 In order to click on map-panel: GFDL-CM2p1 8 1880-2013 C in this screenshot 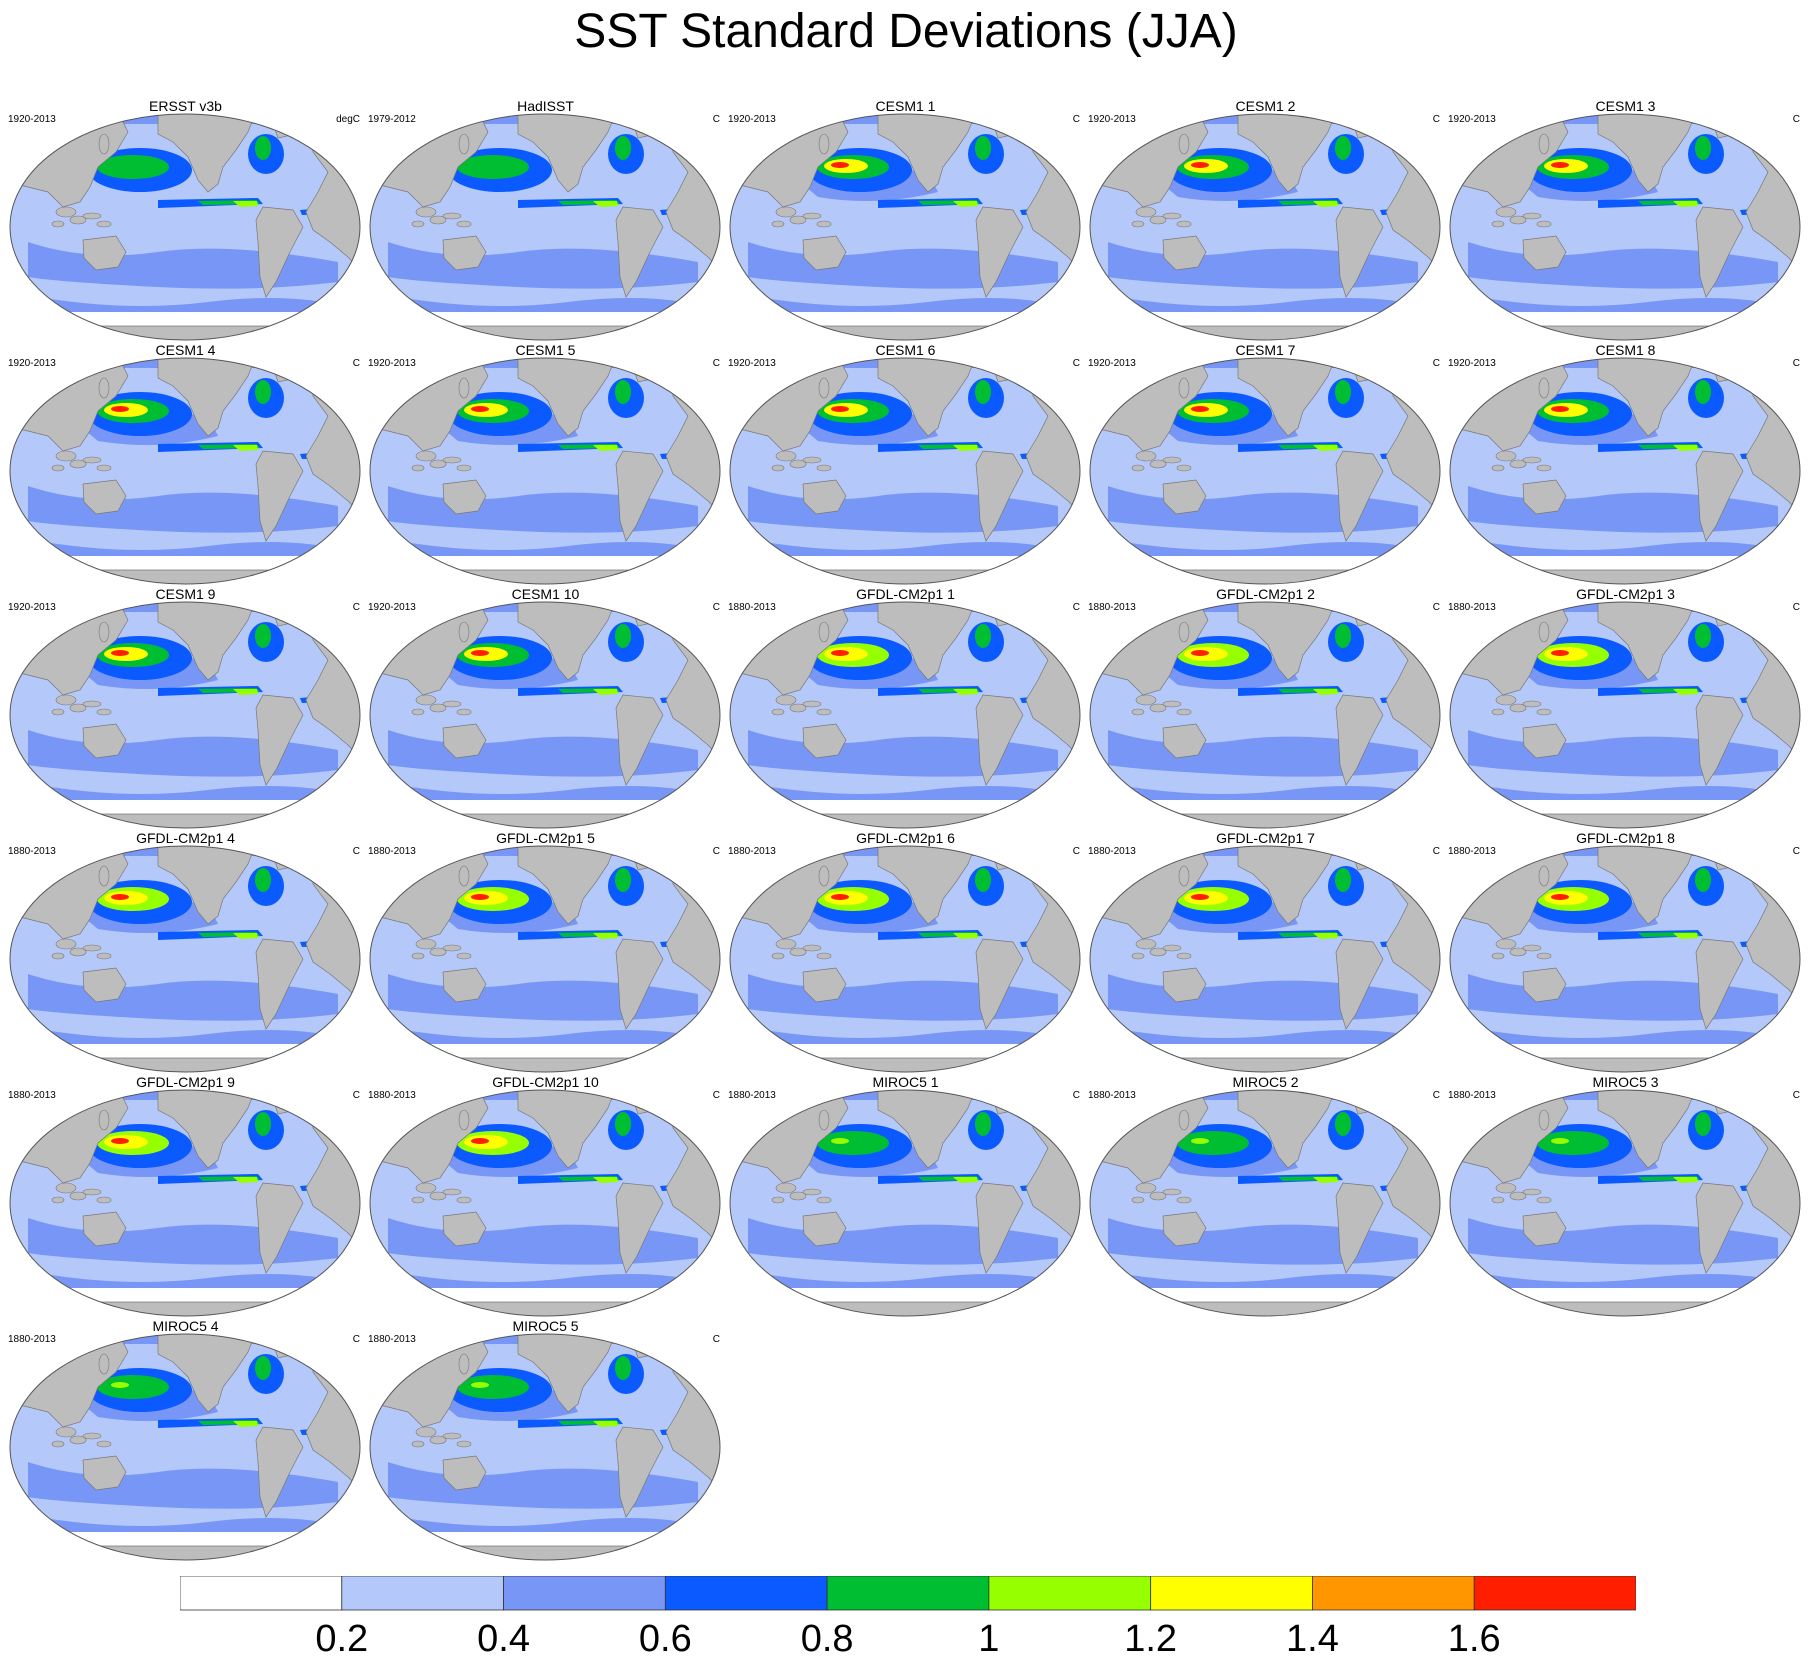, I will do `click(1625, 952)`.